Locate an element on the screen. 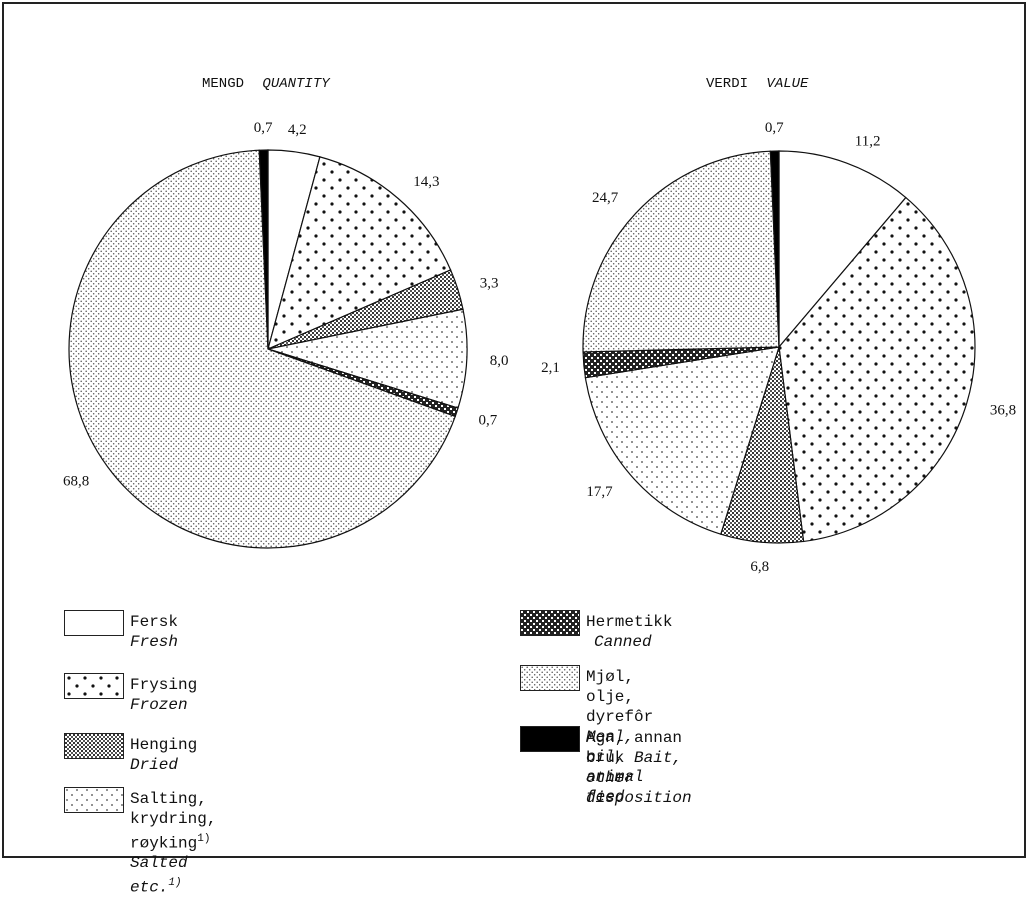 This screenshot has width=1029, height=898. legend-meal-no: Mjøl, olje, dyrefôr is located at coordinates (620, 697).